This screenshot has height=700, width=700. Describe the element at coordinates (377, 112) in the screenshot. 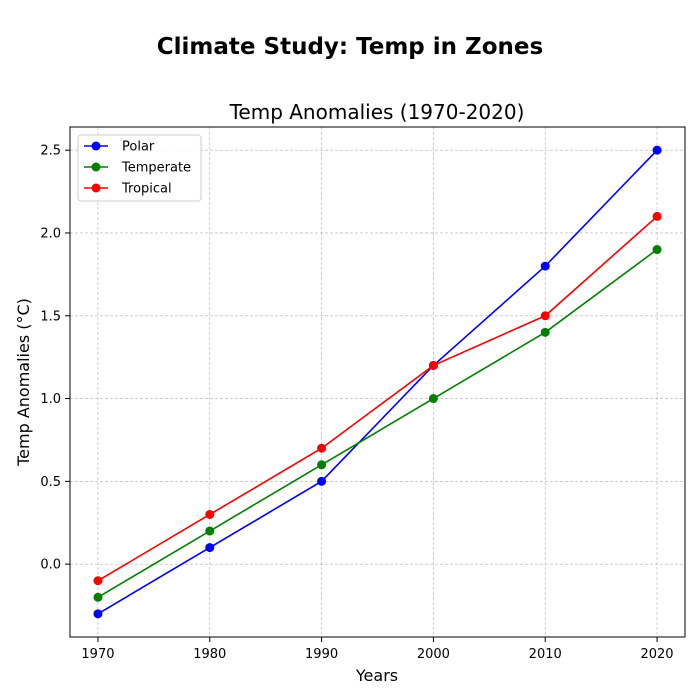

I see `chart-title: Temp Anomalies (1970-2020)` at that location.